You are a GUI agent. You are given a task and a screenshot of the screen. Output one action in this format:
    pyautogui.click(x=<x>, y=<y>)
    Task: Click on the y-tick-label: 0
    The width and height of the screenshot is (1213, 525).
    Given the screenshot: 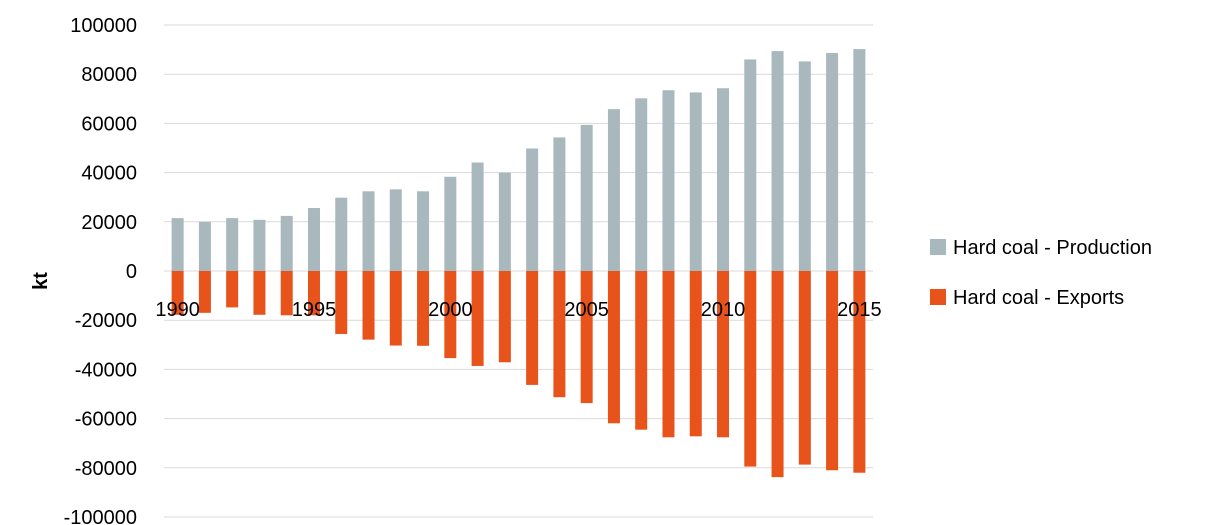 What is the action you would take?
    pyautogui.click(x=131, y=272)
    